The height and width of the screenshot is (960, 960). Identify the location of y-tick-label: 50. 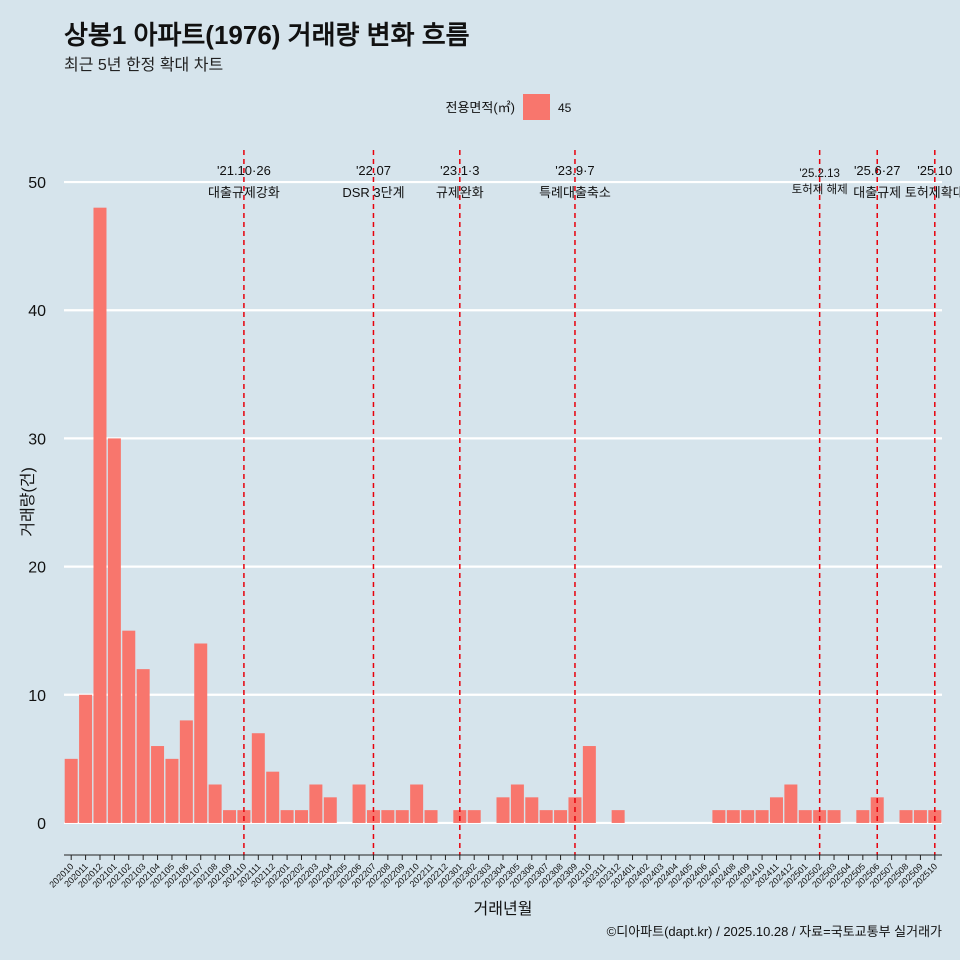
(37, 183).